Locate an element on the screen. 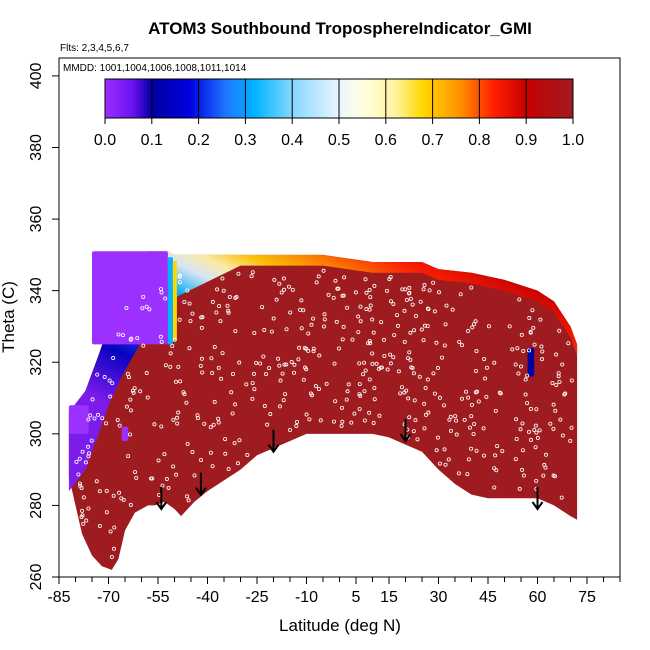 Image resolution: width=650 pixels, height=650 pixels. colorbar-tick-label: 0.3 is located at coordinates (245, 140).